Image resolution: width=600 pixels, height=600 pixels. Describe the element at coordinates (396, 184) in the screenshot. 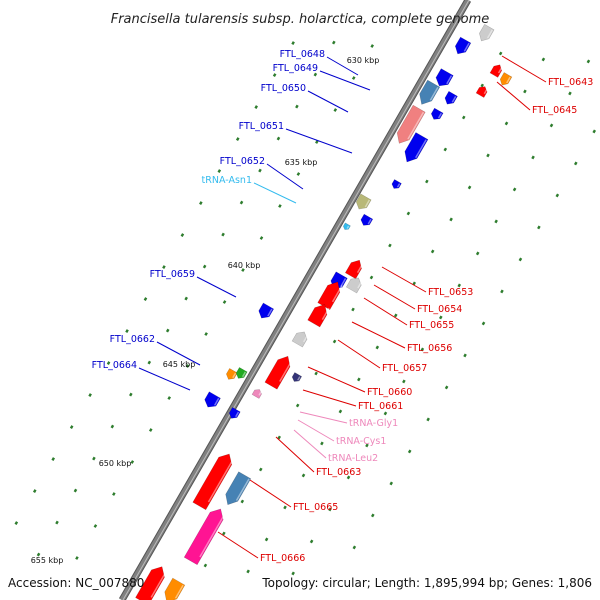

I see `feature-small-b-shape` at that location.